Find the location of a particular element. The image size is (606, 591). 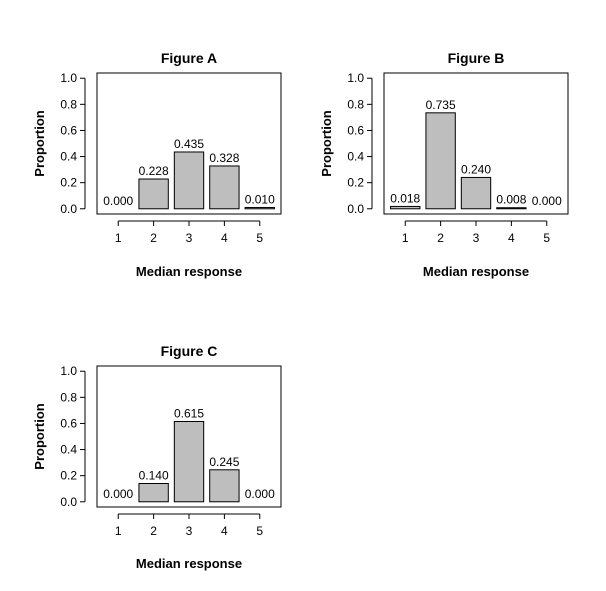

value-label-4: 0.328 is located at coordinates (224, 158).